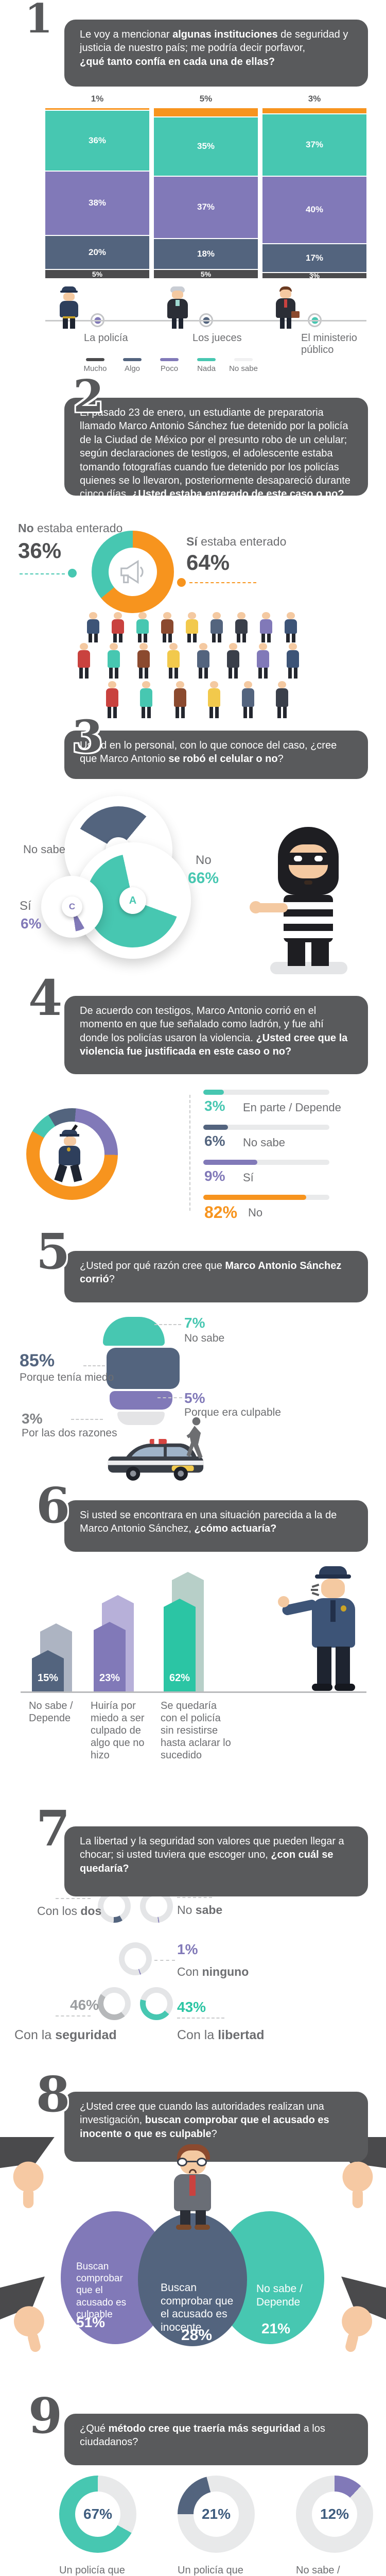  Describe the element at coordinates (206, 207) in the screenshot. I see `q1-segment-Poco: 37%` at that location.